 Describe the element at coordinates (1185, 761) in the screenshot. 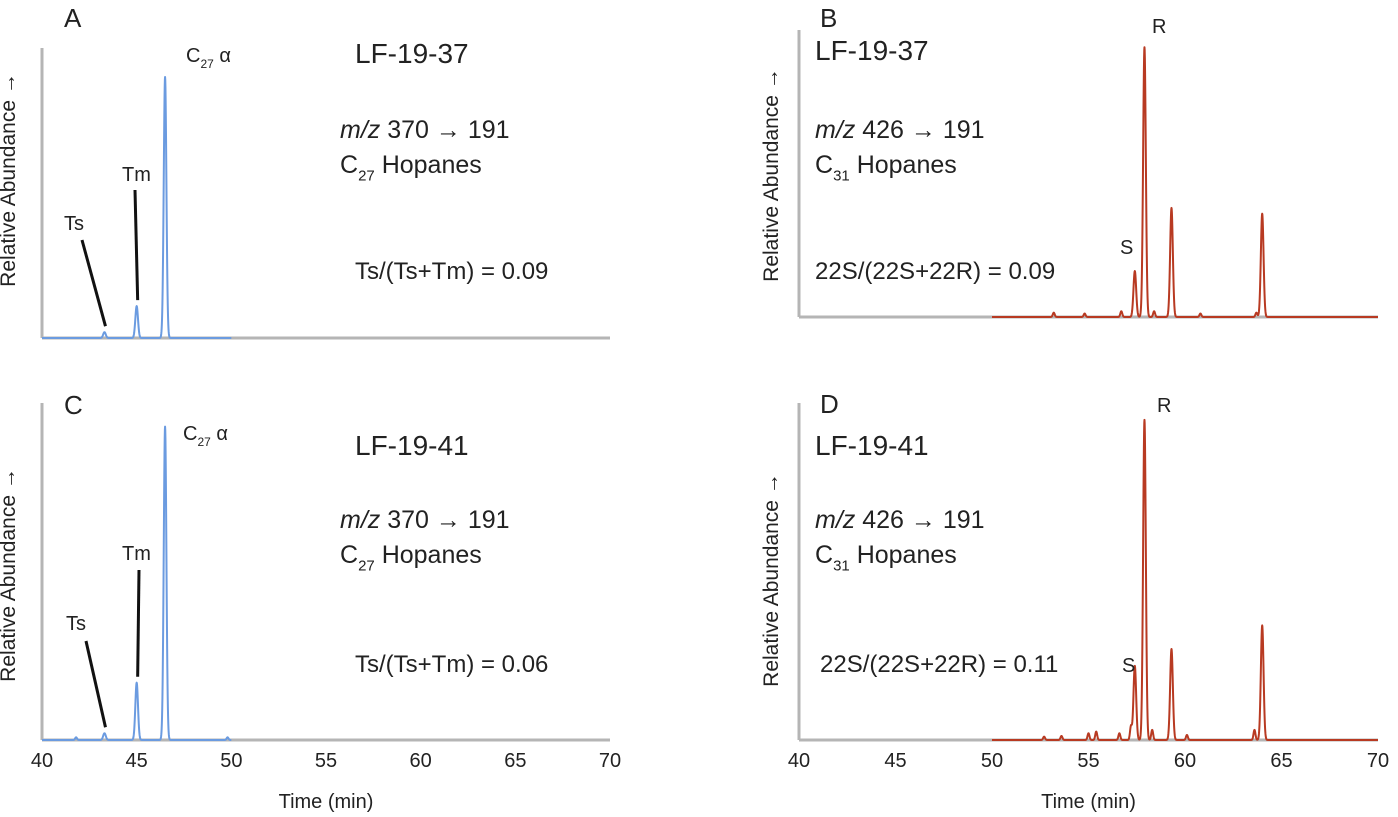

I see `x-tick-label-d-60: 60` at that location.